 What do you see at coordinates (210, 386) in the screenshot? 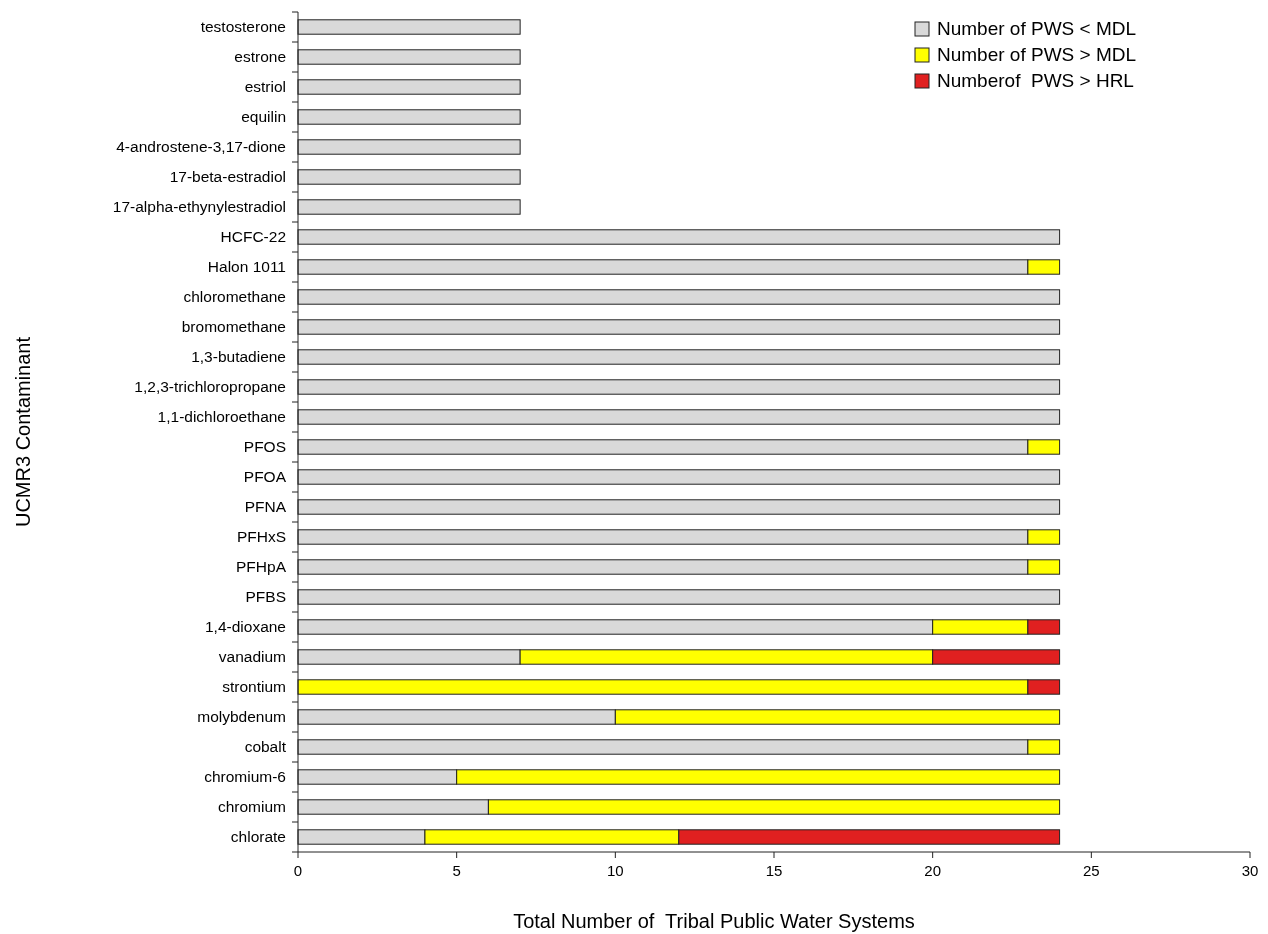
I see `y-tick-label: 1,2,3-trichloropropane` at bounding box center [210, 386].